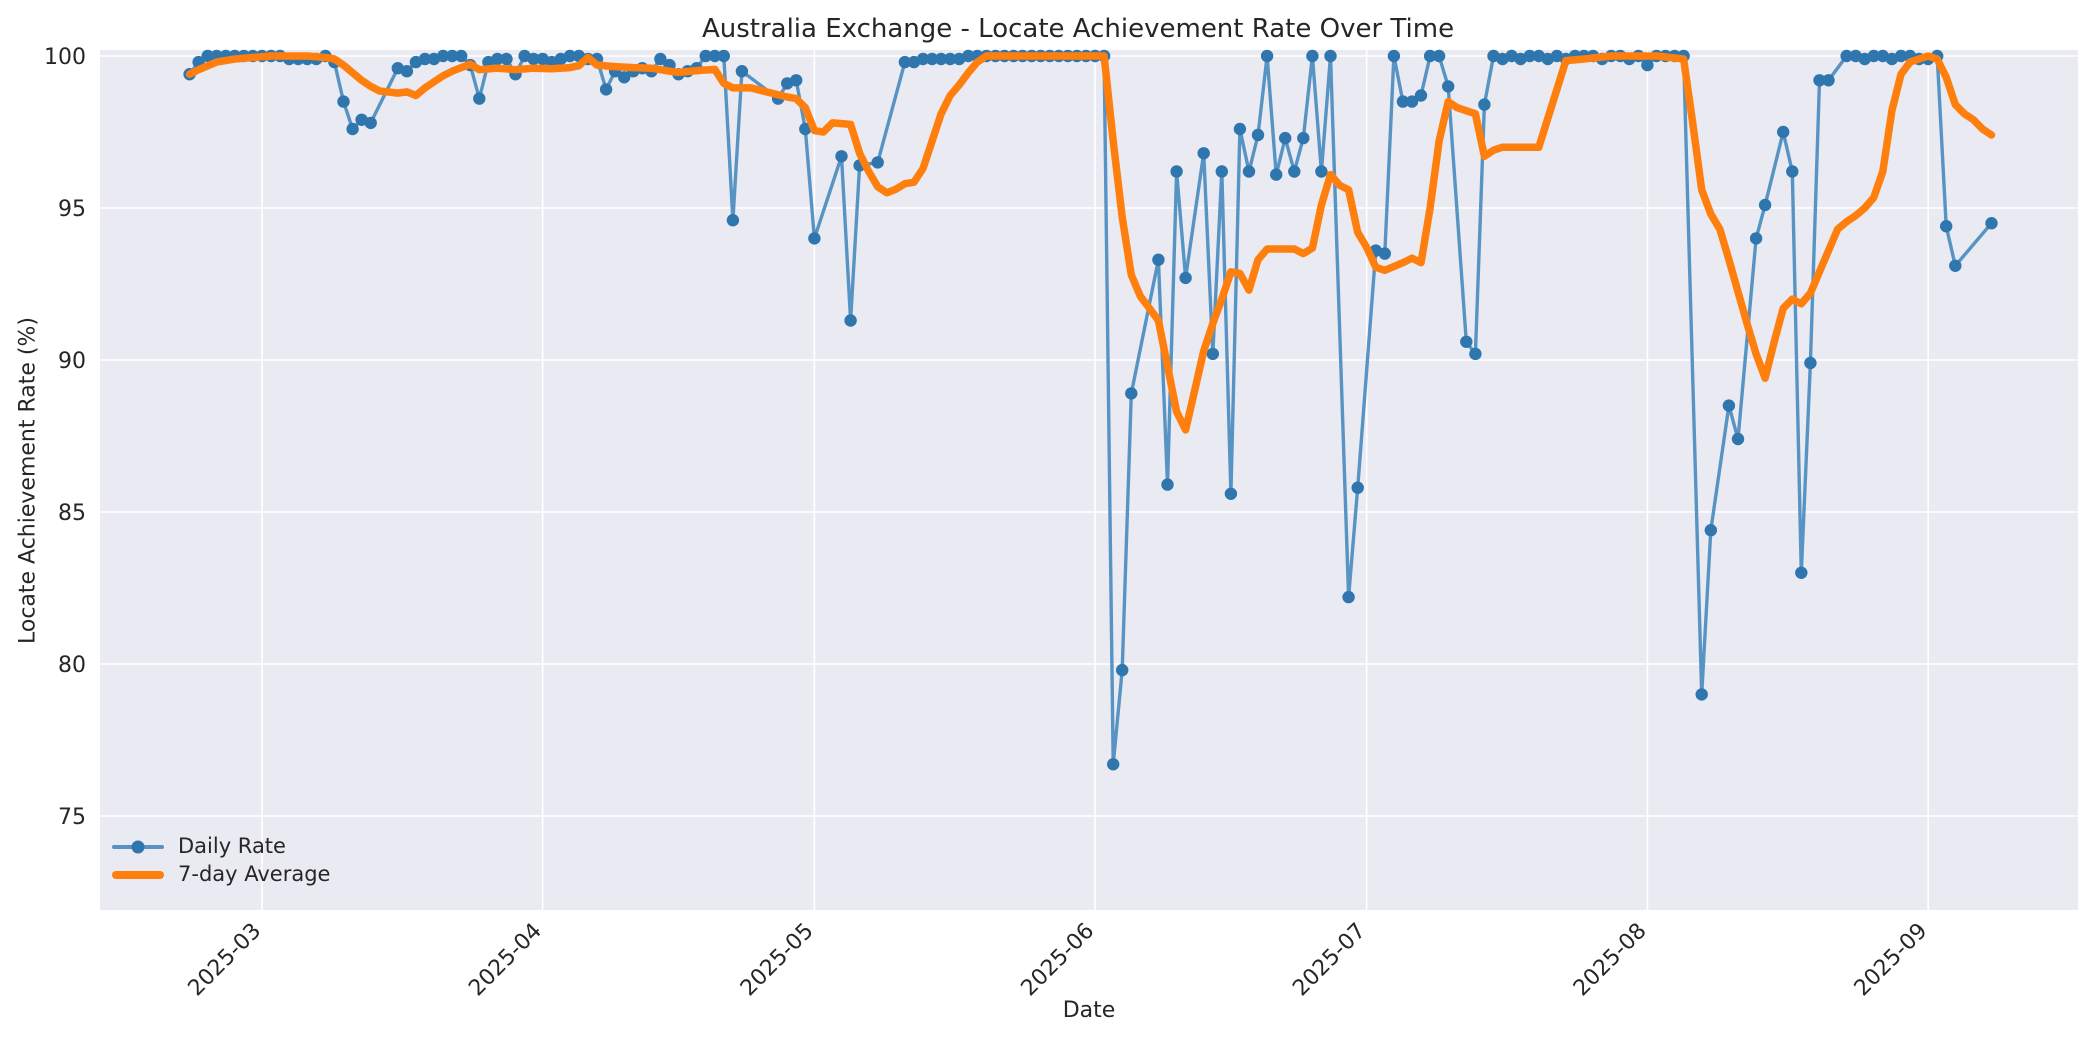  Describe the element at coordinates (72, 361) in the screenshot. I see `y-tick-label: 90` at that location.